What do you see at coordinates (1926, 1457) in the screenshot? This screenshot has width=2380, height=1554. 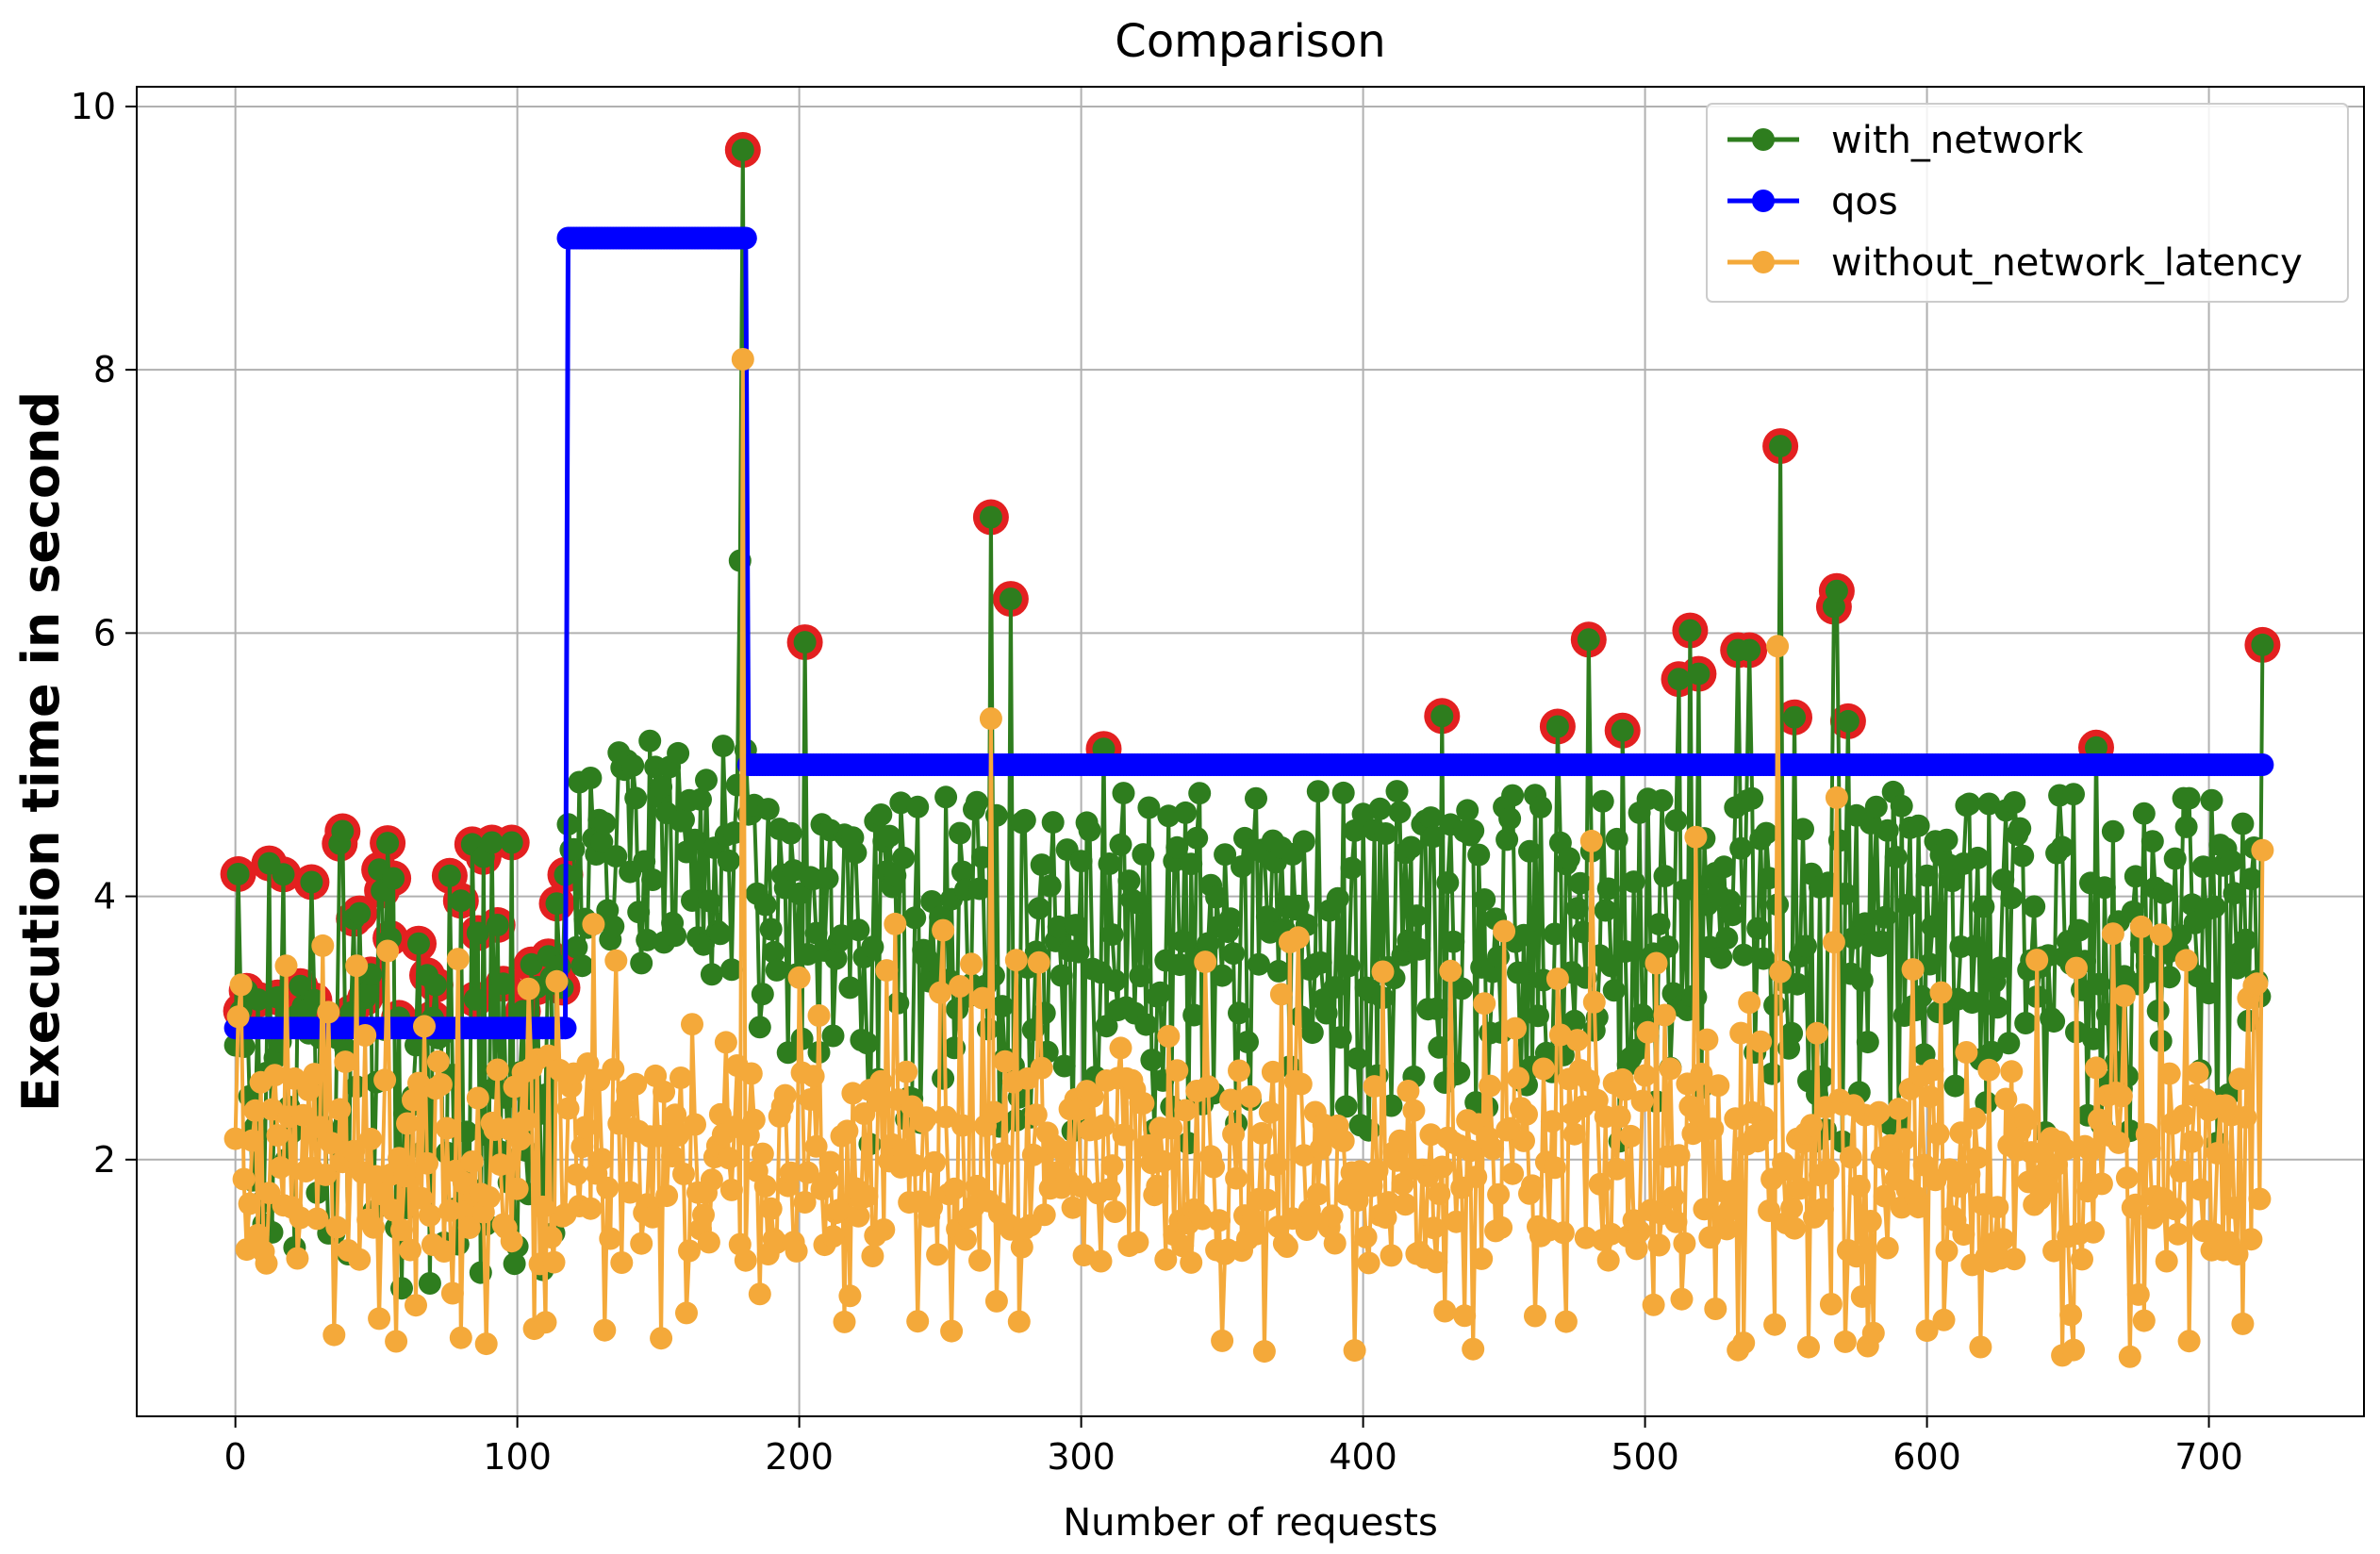 I see `x-tick-label: 600` at bounding box center [1926, 1457].